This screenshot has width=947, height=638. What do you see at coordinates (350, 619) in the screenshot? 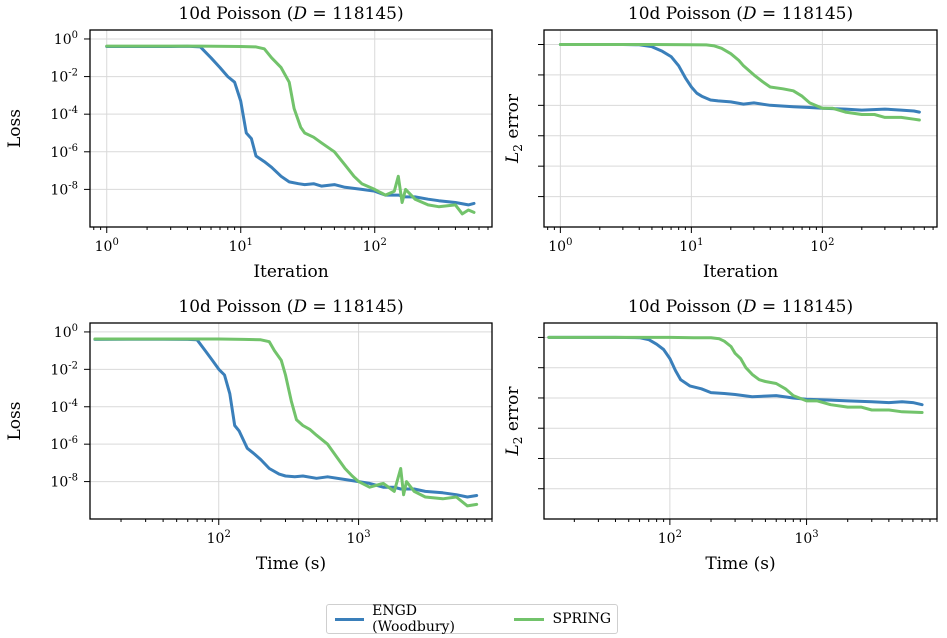
I see `legend-swatch-engd` at bounding box center [350, 619].